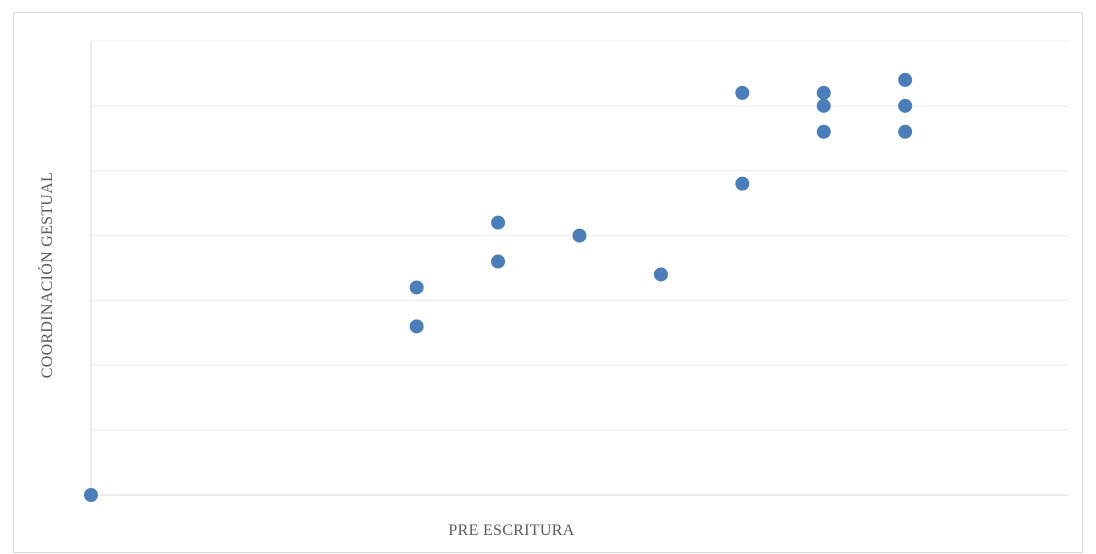 The width and height of the screenshot is (1096, 554). I want to click on x-axis-title: PRE ESCRITURA, so click(511, 530).